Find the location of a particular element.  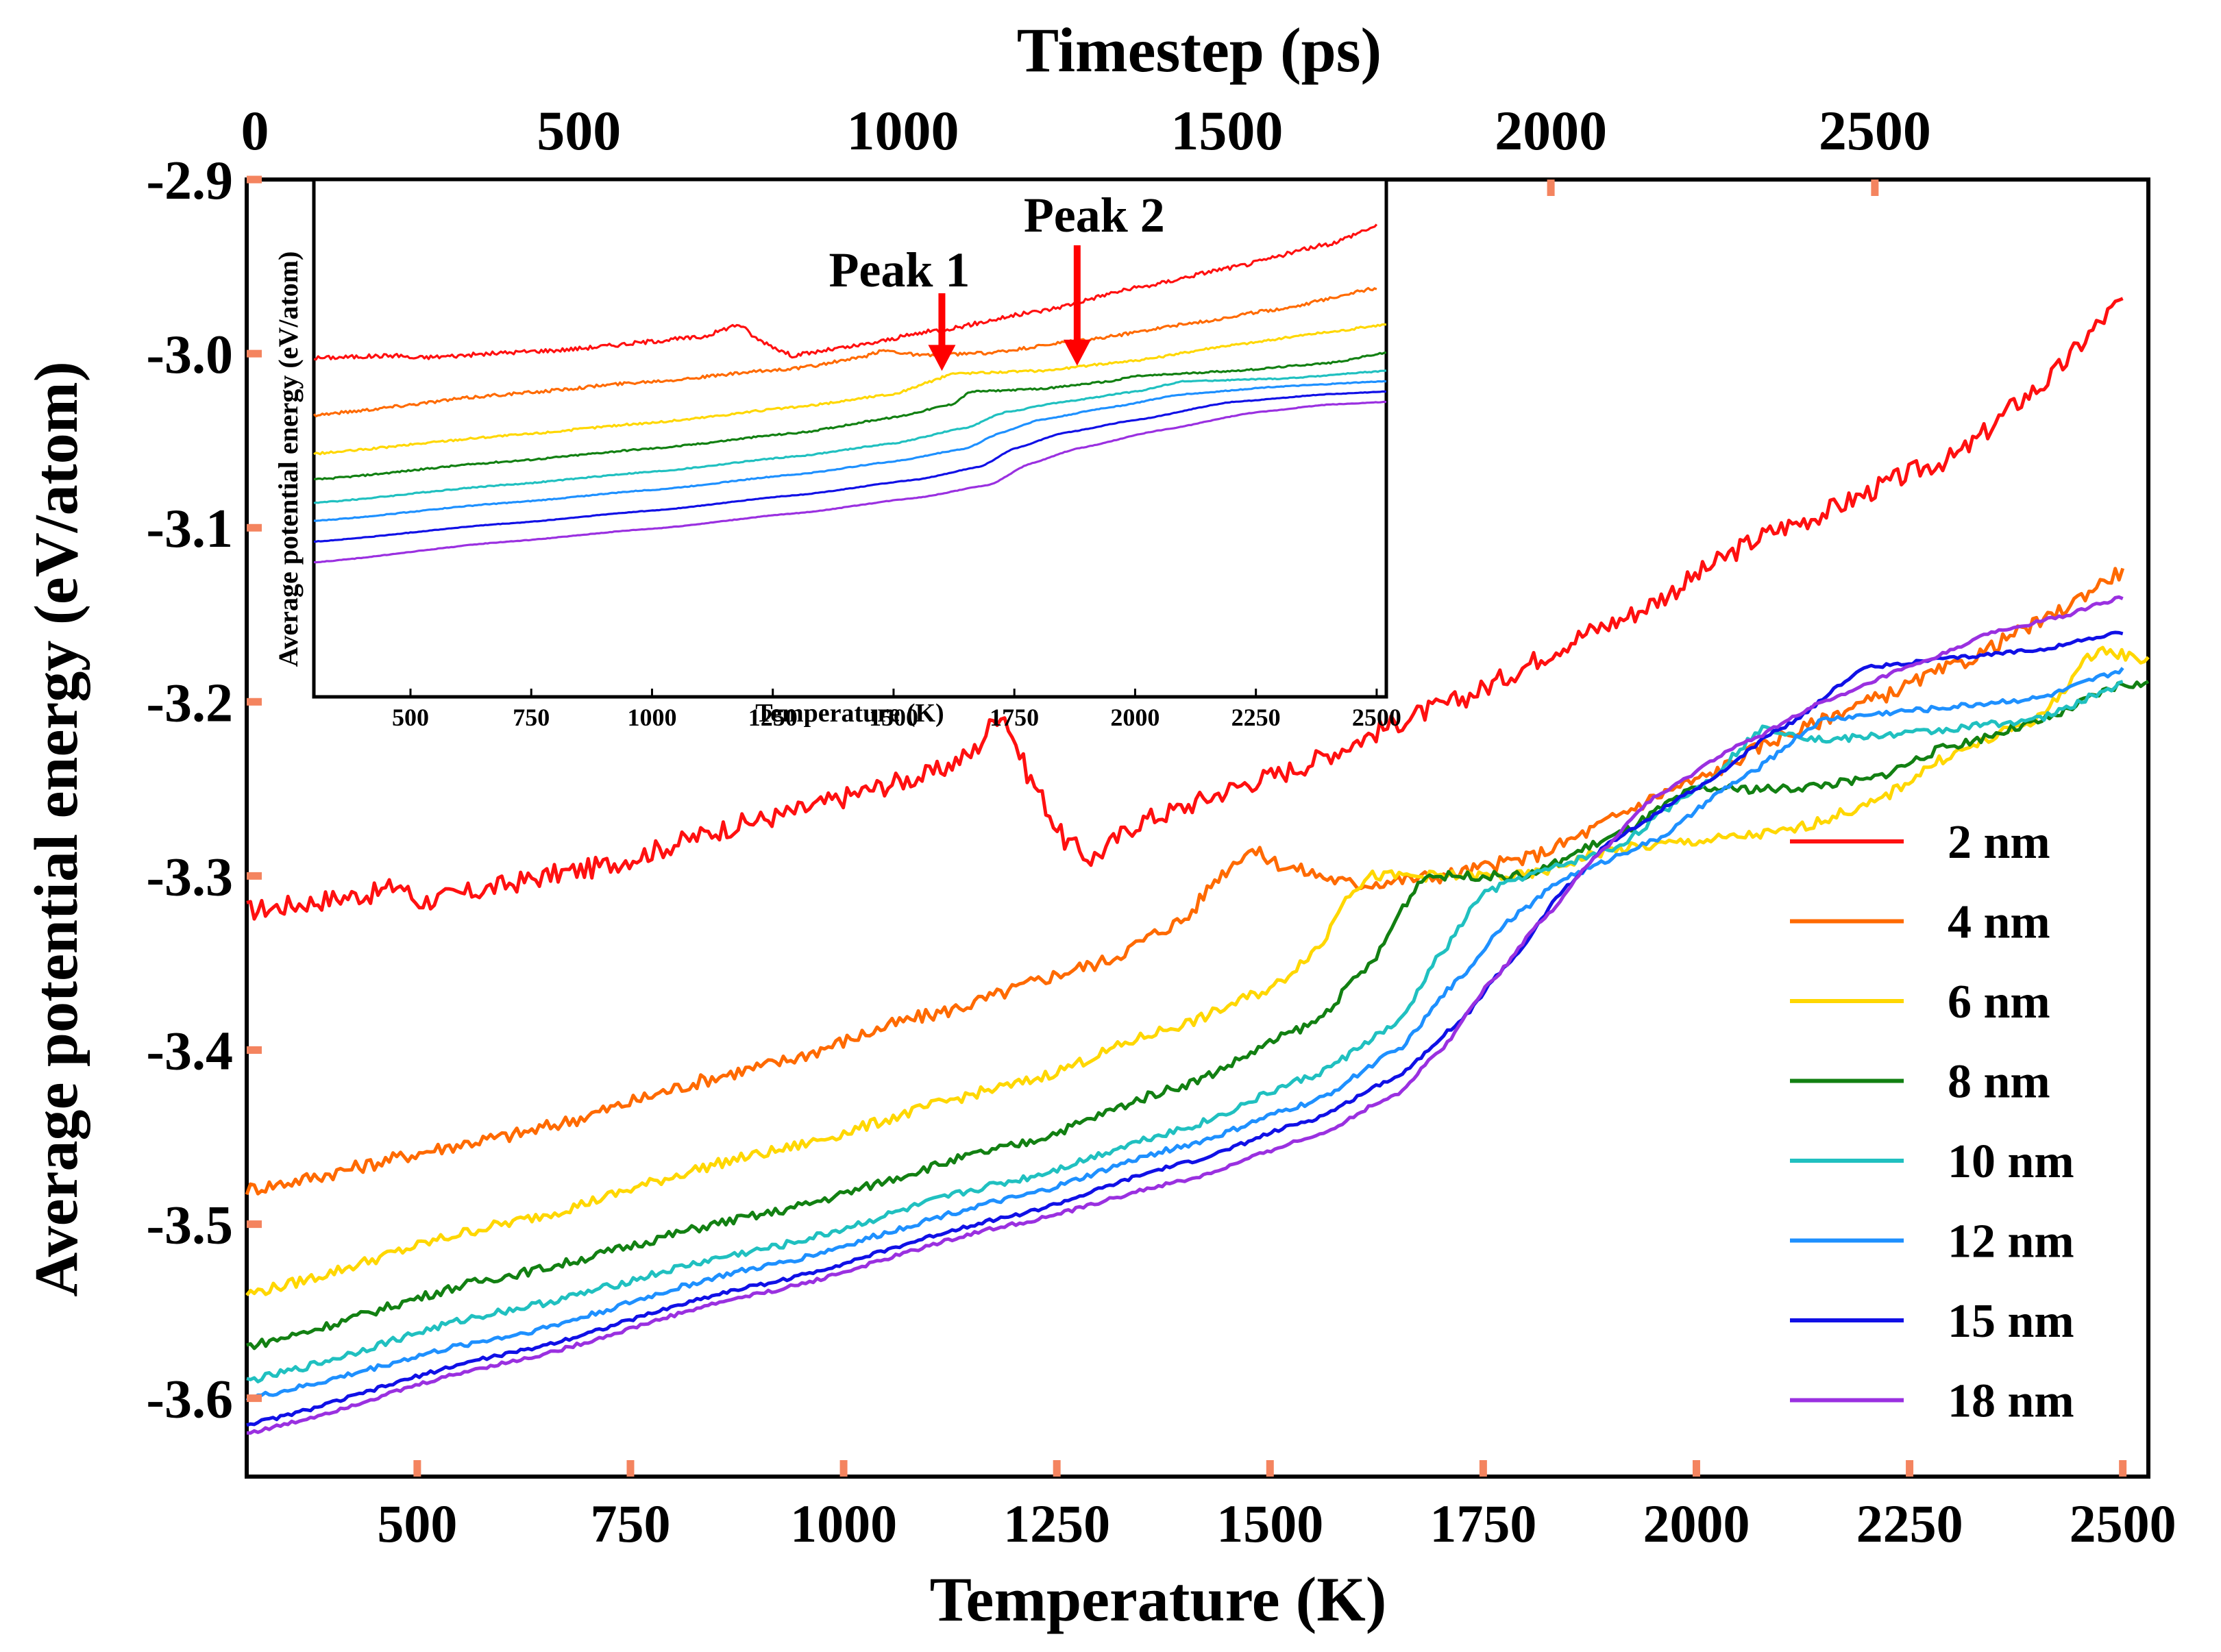

legend-label: 2 nm is located at coordinates (1999, 842).